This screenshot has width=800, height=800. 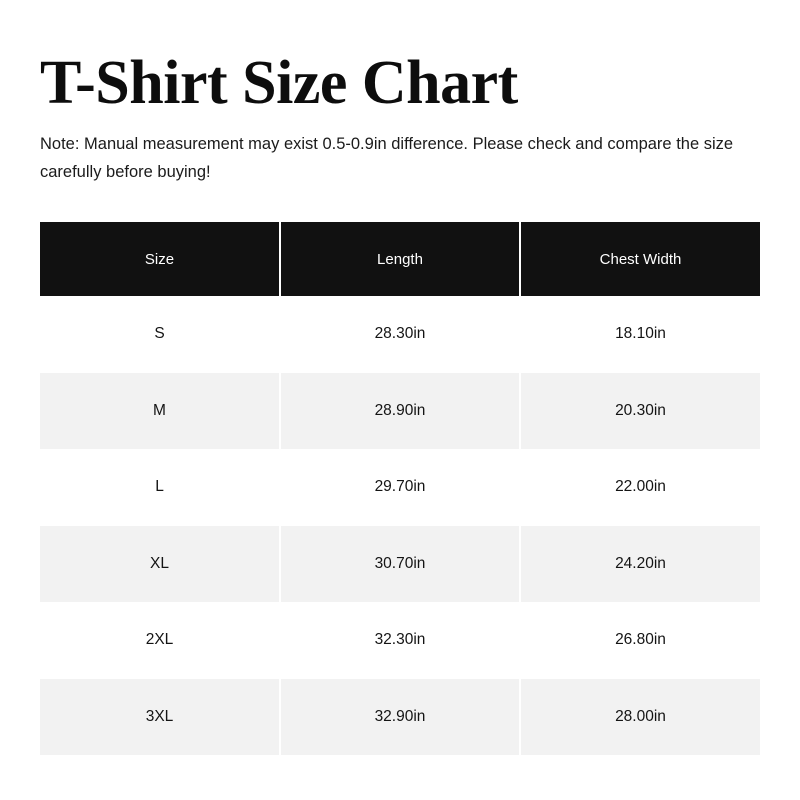 What do you see at coordinates (160, 334) in the screenshot?
I see `cell-size: S` at bounding box center [160, 334].